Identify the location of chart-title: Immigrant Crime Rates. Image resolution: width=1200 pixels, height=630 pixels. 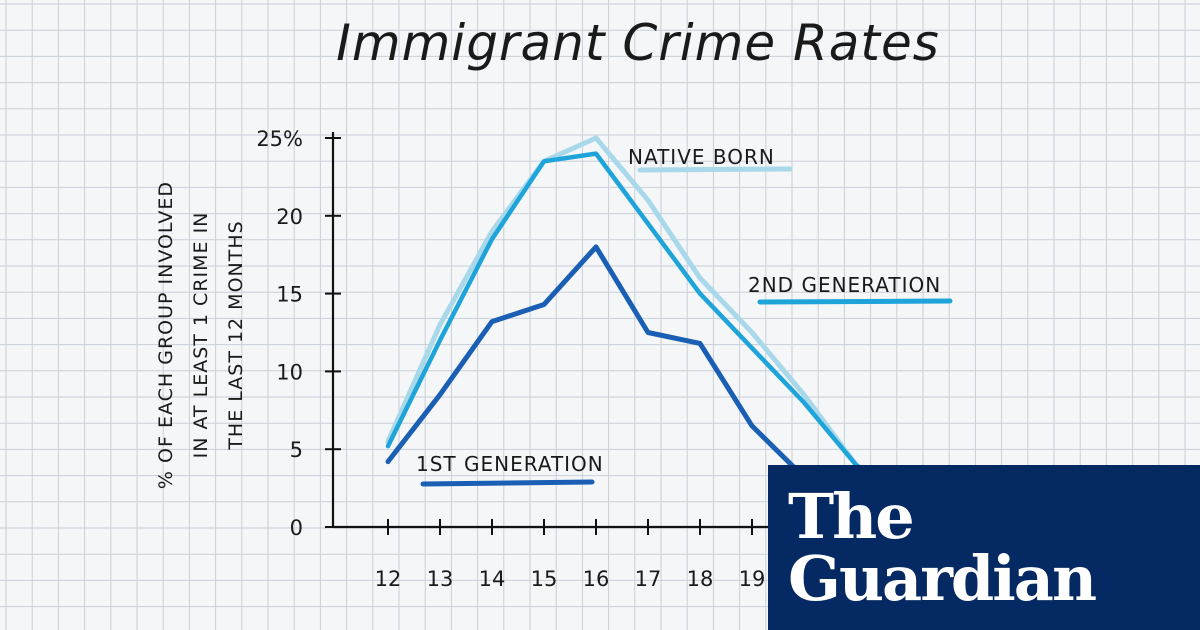
(638, 43).